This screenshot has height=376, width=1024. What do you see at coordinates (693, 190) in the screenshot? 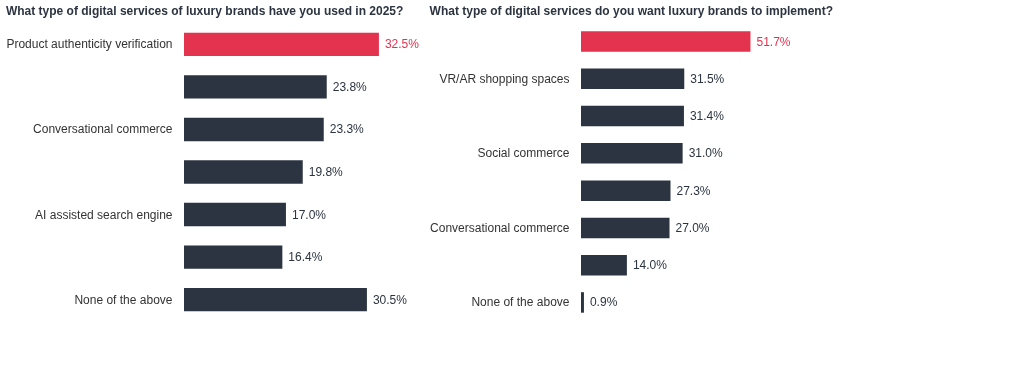
I see `data-label: 27.3%` at bounding box center [693, 190].